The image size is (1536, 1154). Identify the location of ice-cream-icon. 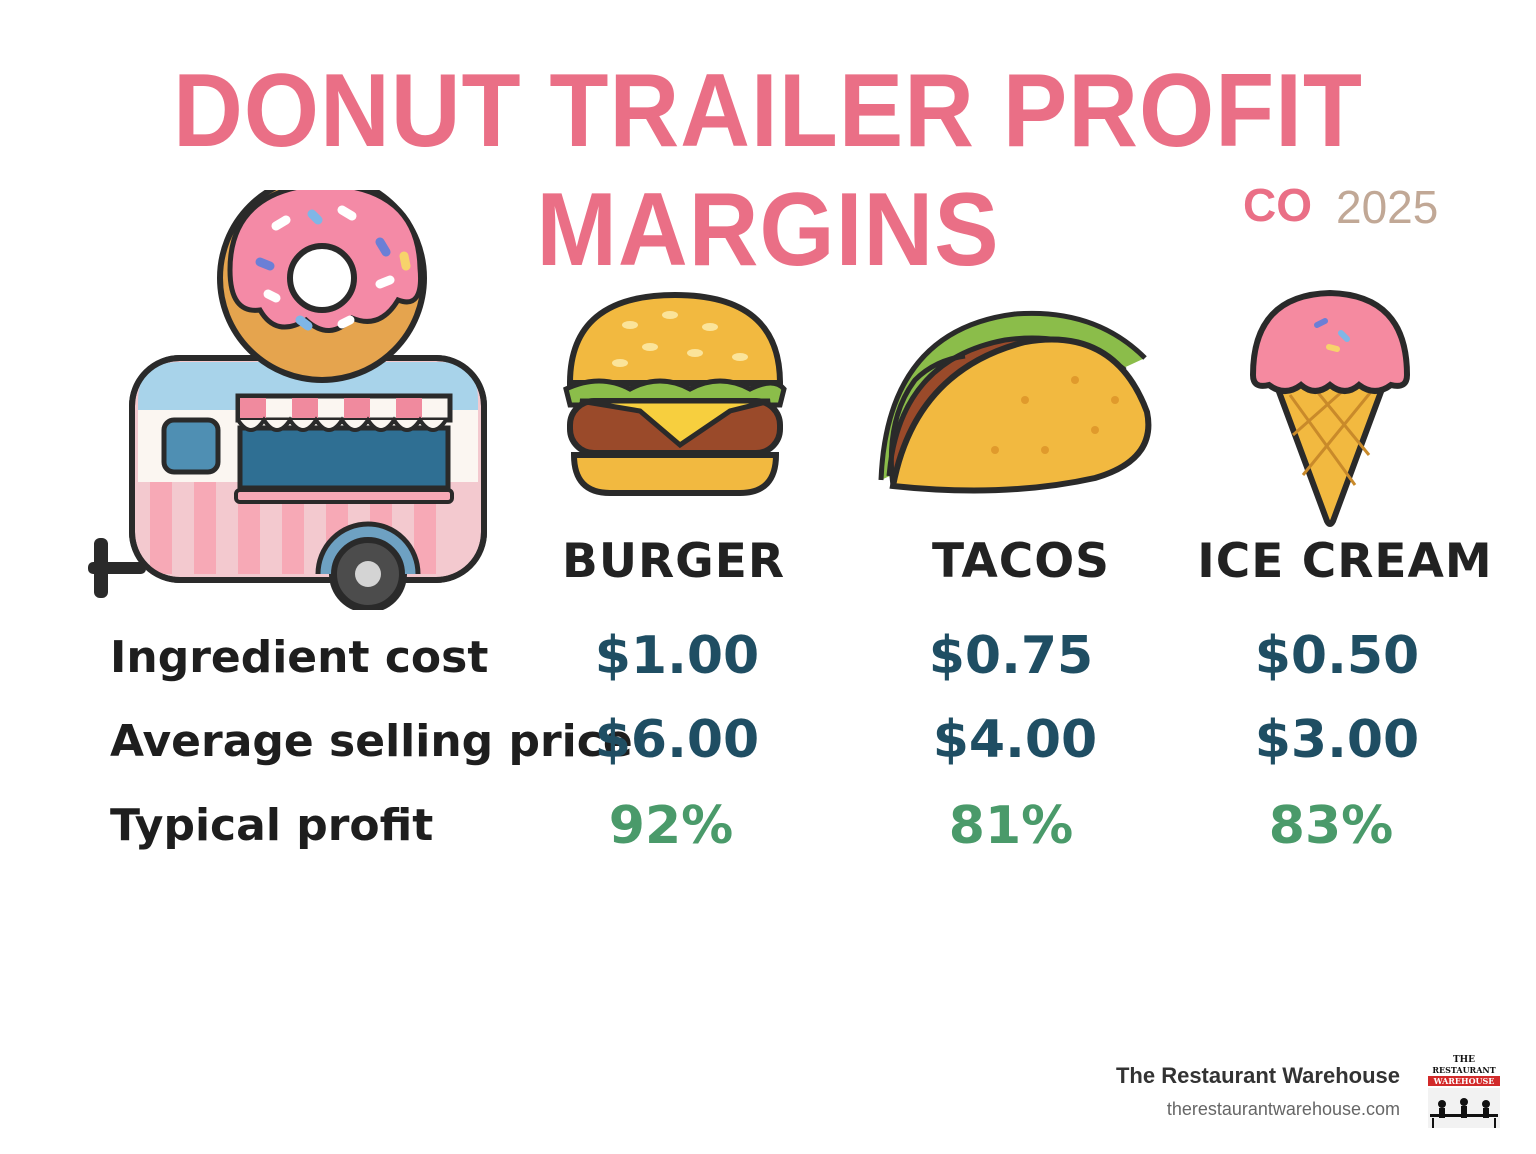
(1330, 408).